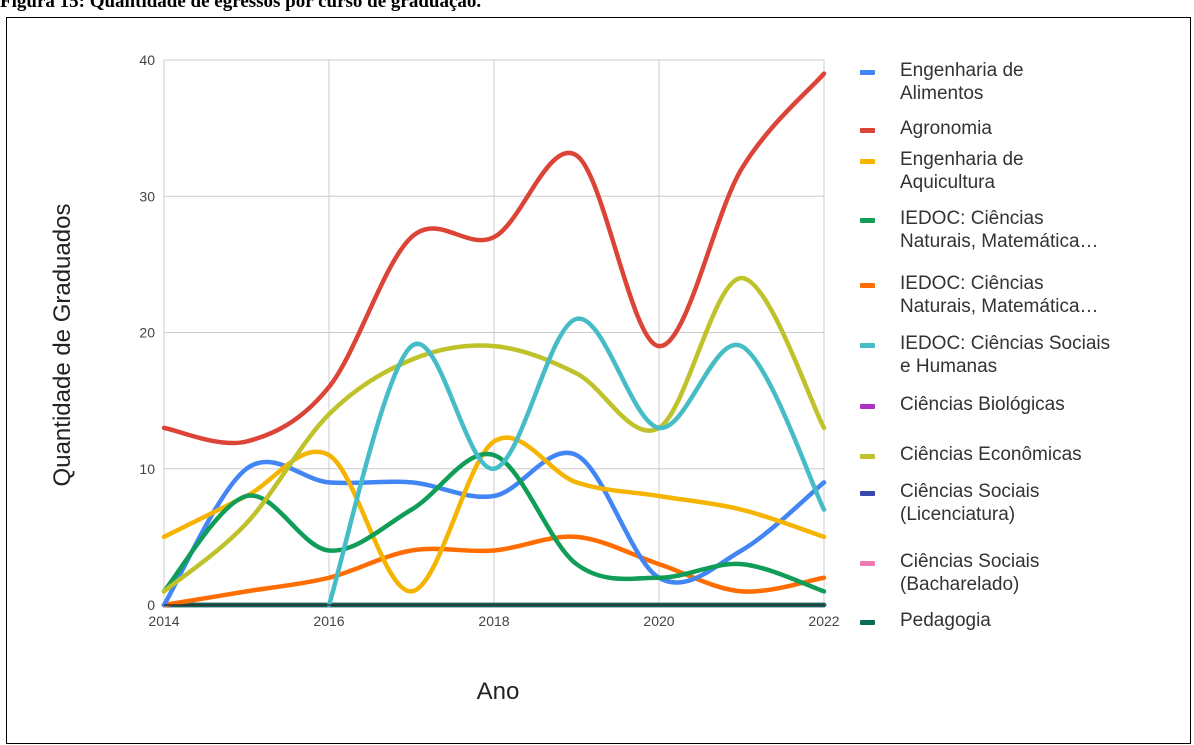 This screenshot has width=1194, height=745. Describe the element at coordinates (147, 60) in the screenshot. I see `y-tick-label-40: 40` at that location.